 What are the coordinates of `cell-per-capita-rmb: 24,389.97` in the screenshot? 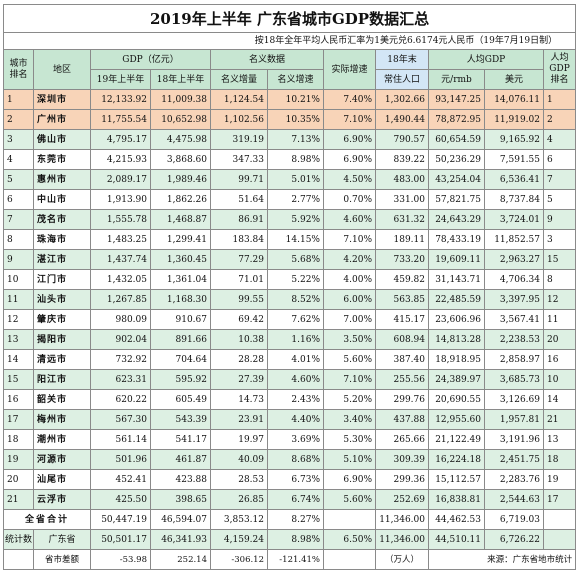 It's located at (456, 379).